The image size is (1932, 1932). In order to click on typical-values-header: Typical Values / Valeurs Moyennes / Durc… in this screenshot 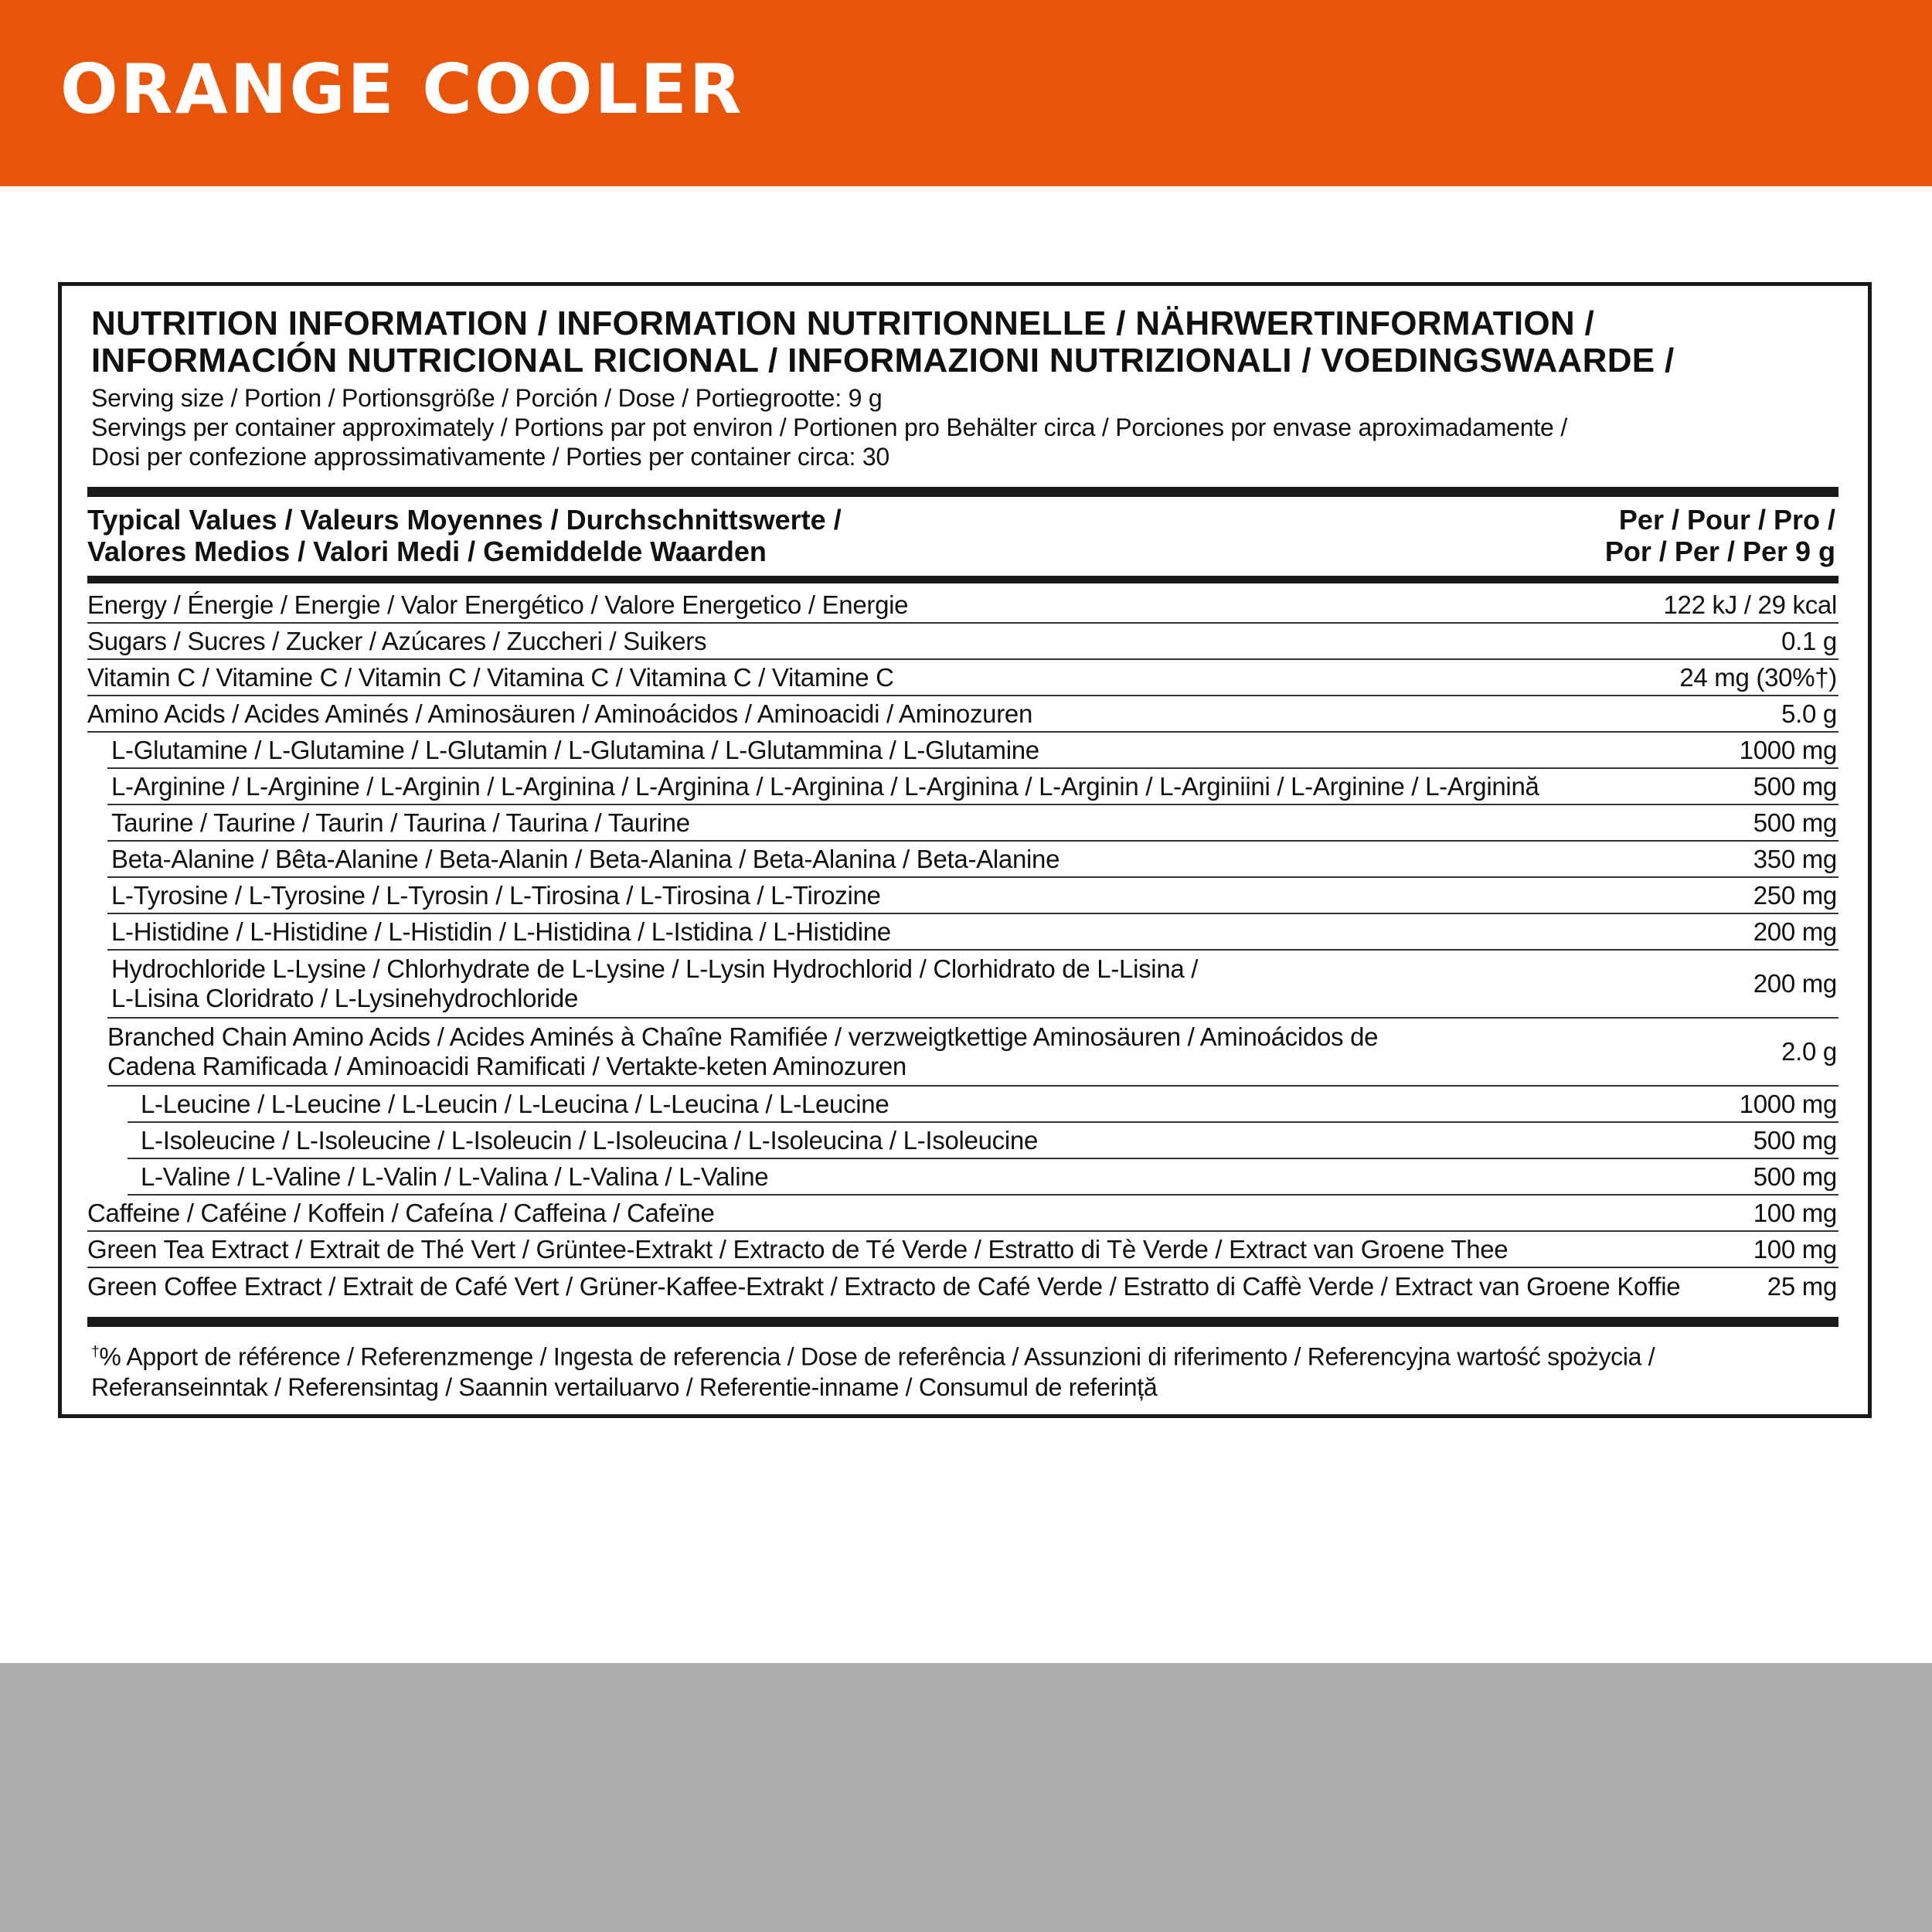, I will do `click(464, 535)`.